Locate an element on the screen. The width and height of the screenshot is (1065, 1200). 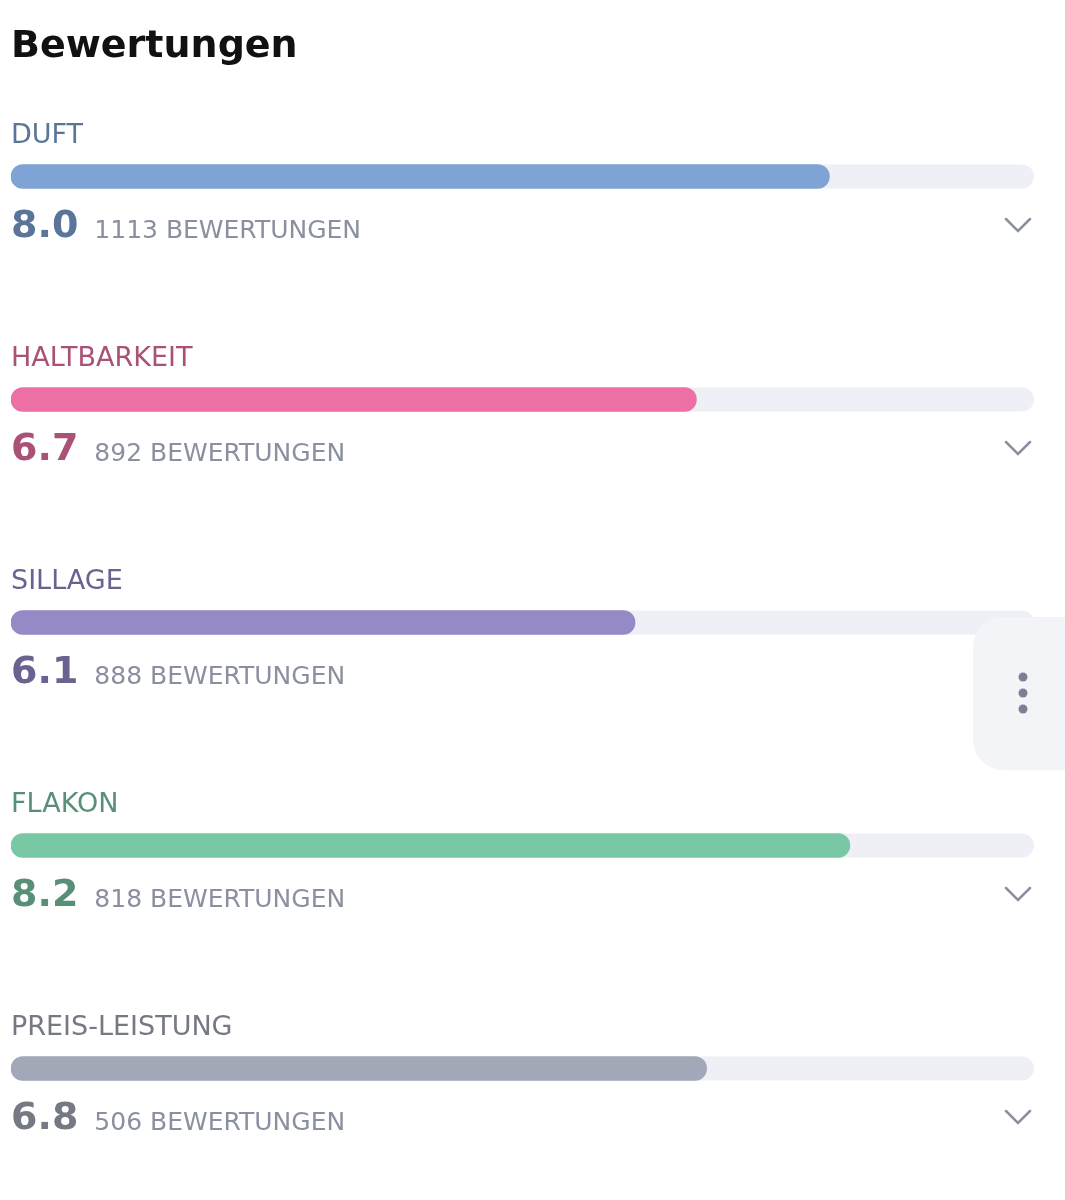
y-tick-label: SILLAGE is located at coordinates (67, 579).